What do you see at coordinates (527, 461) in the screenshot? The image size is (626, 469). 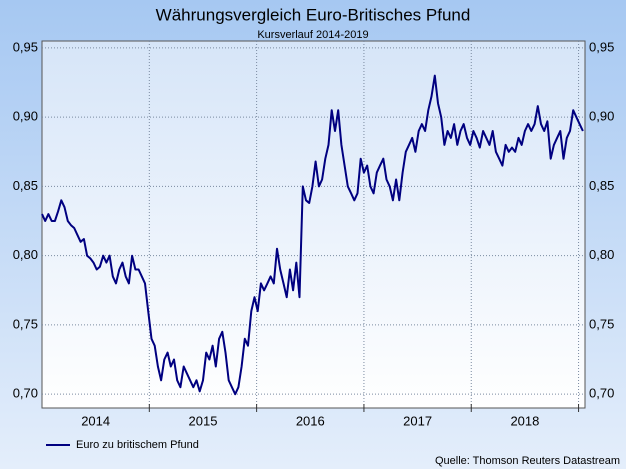 I see `source: Quelle: Thomson Reuters Datastream` at bounding box center [527, 461].